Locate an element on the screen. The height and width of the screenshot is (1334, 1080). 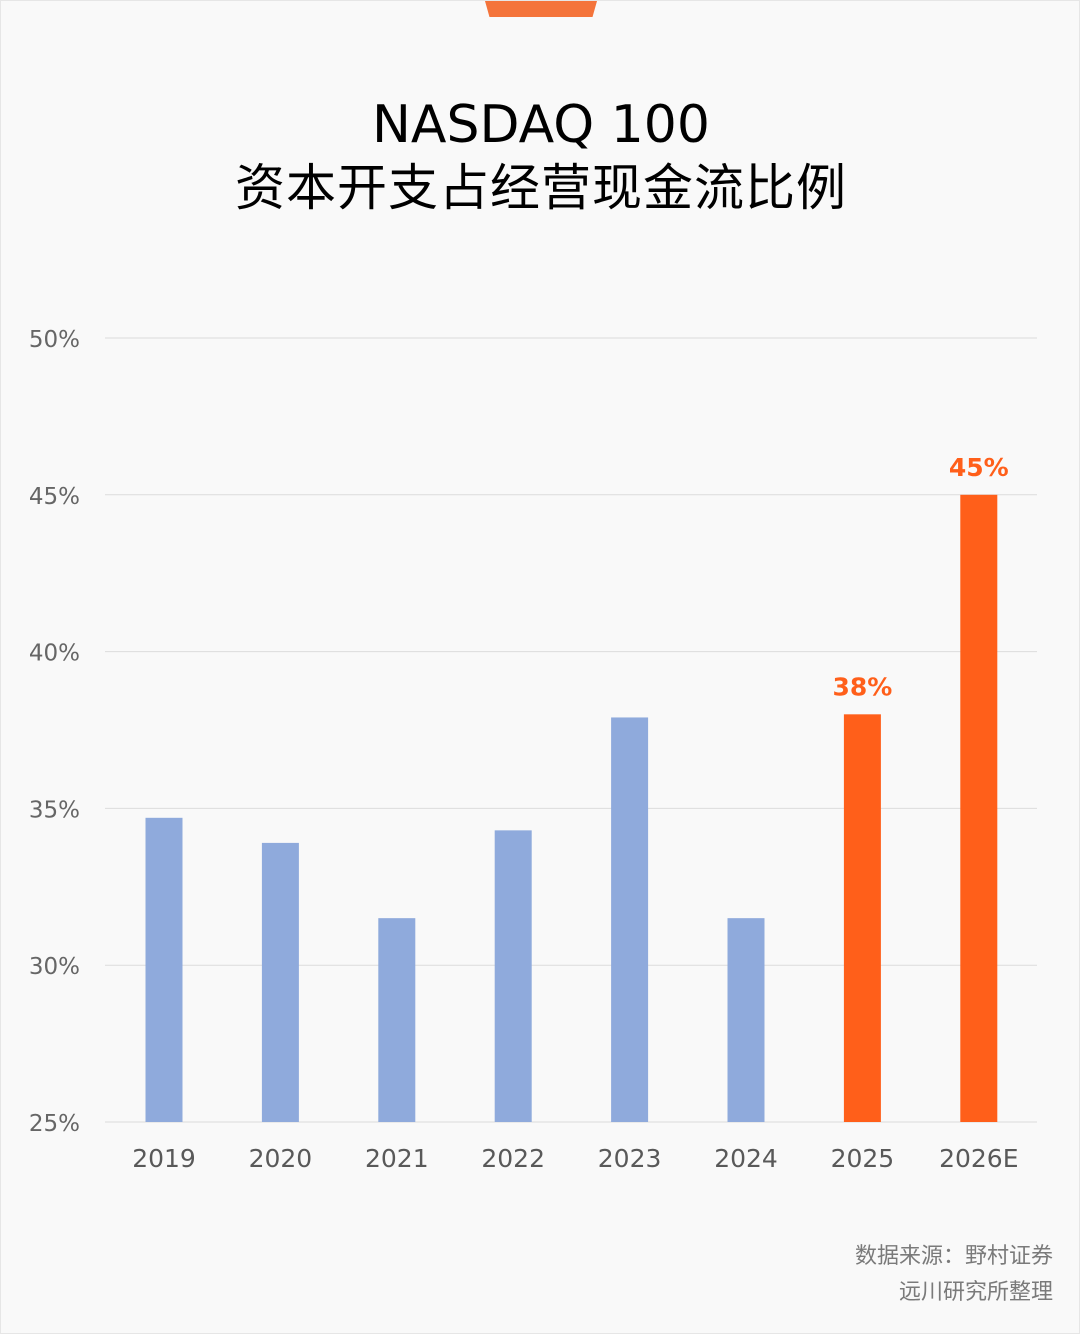
bar-2019 is located at coordinates (164, 969).